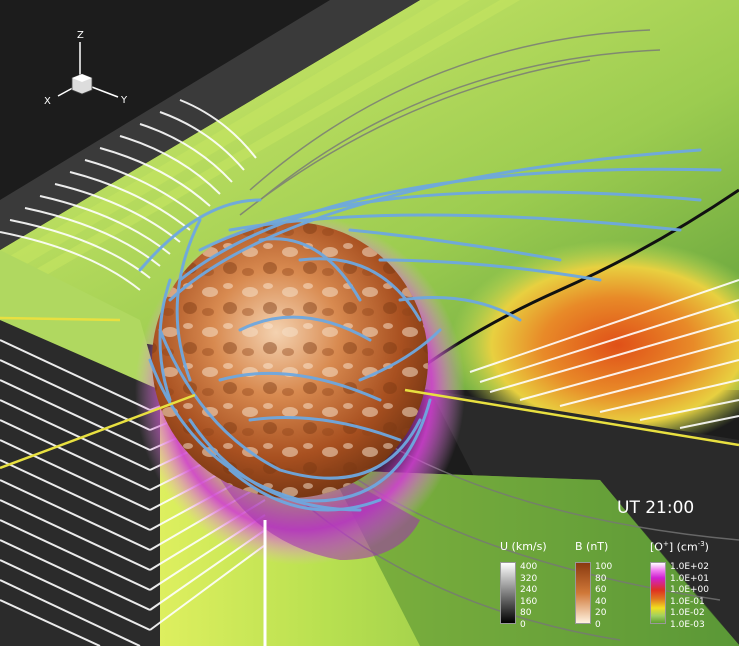  What do you see at coordinates (679, 547) in the screenshot?
I see `legend-oxygen-title: [O+] (cm-3)` at bounding box center [679, 547].